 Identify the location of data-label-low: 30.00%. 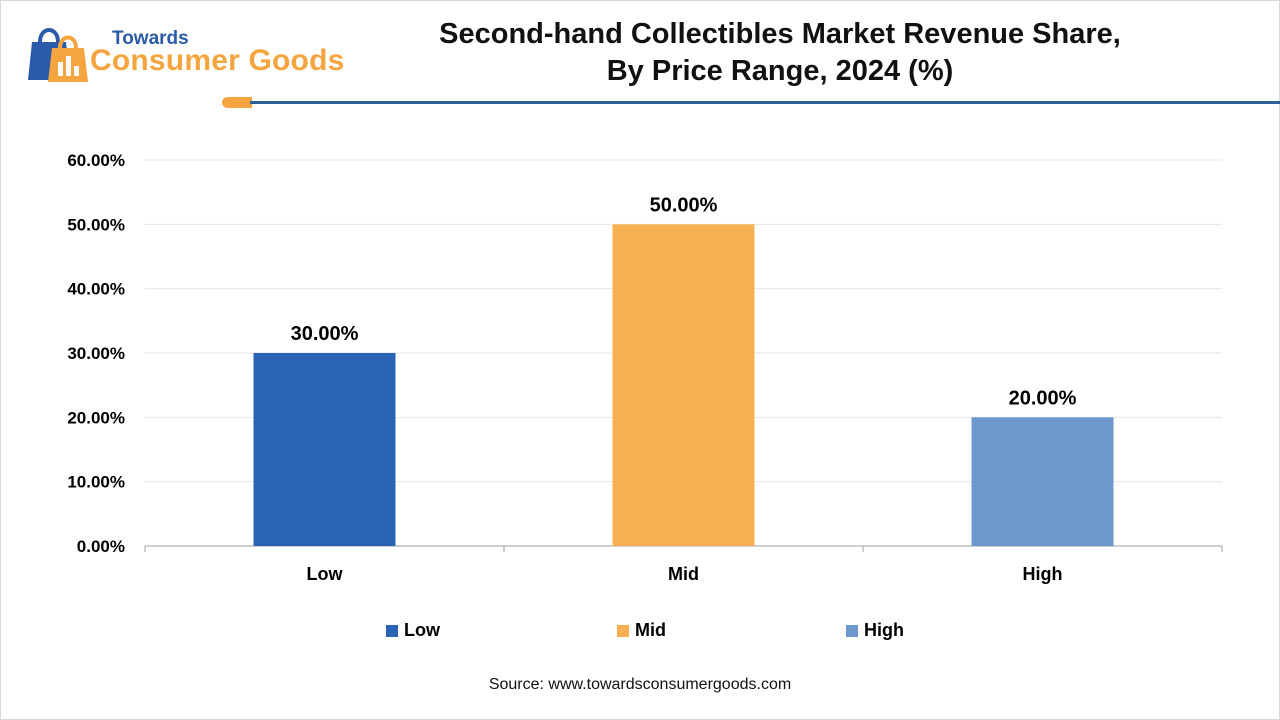
(325, 334).